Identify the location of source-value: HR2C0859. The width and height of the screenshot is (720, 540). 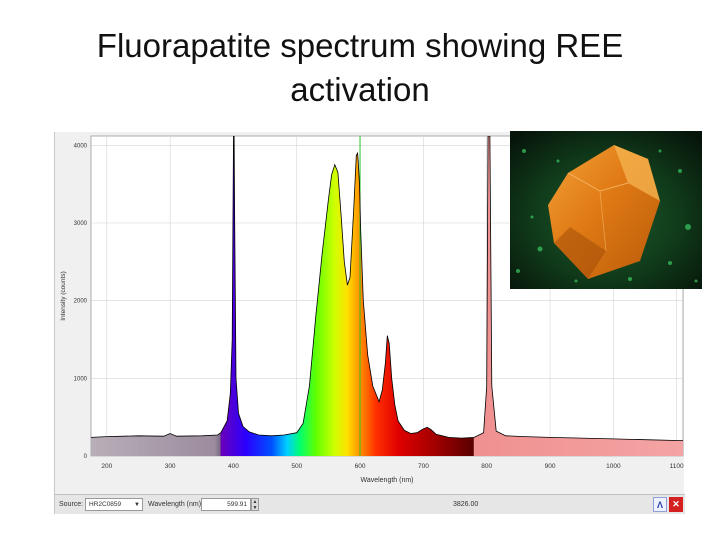
(105, 504).